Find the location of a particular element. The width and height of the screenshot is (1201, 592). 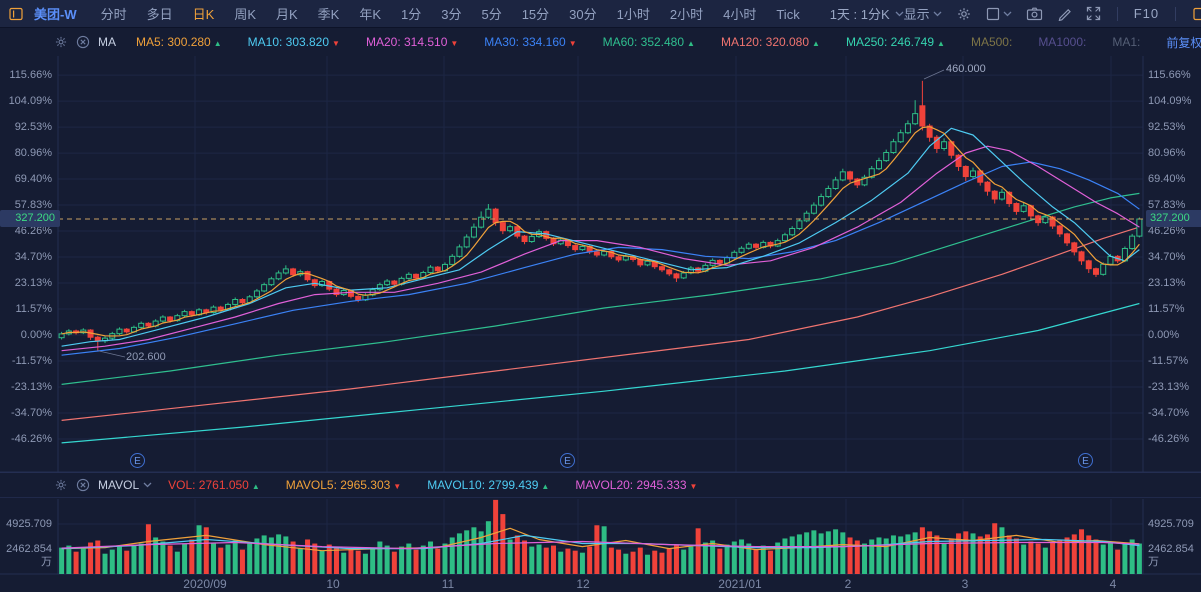

tab-4小时: 4小时 is located at coordinates (740, 14).